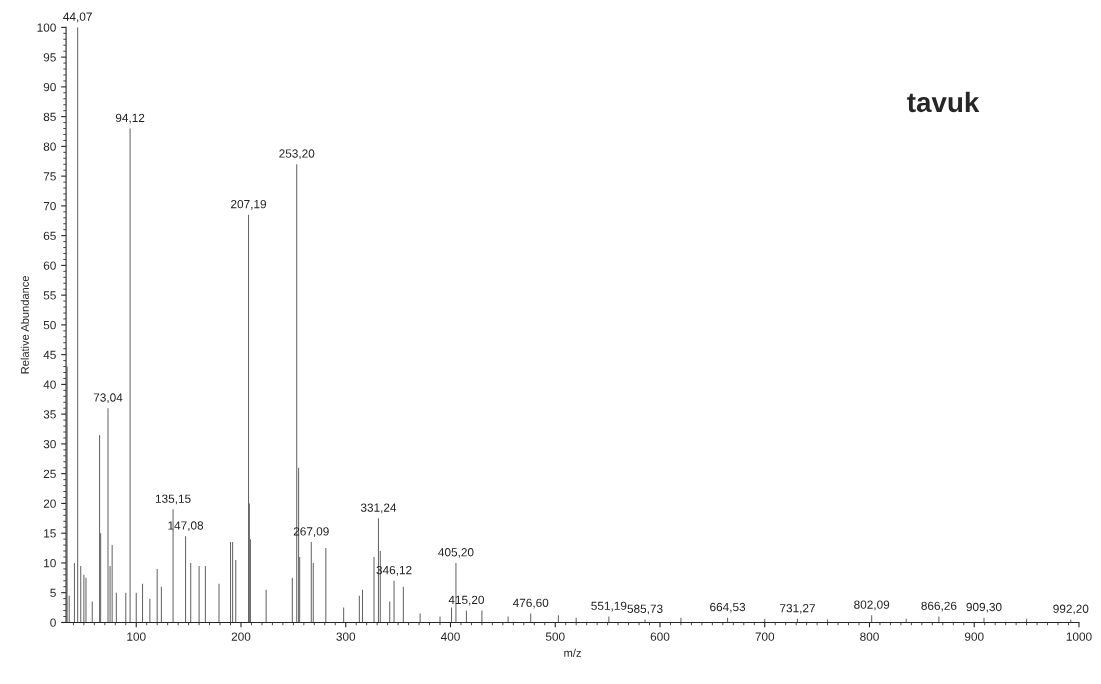 The height and width of the screenshot is (684, 1101). I want to click on annotation: 207,19, so click(249, 204).